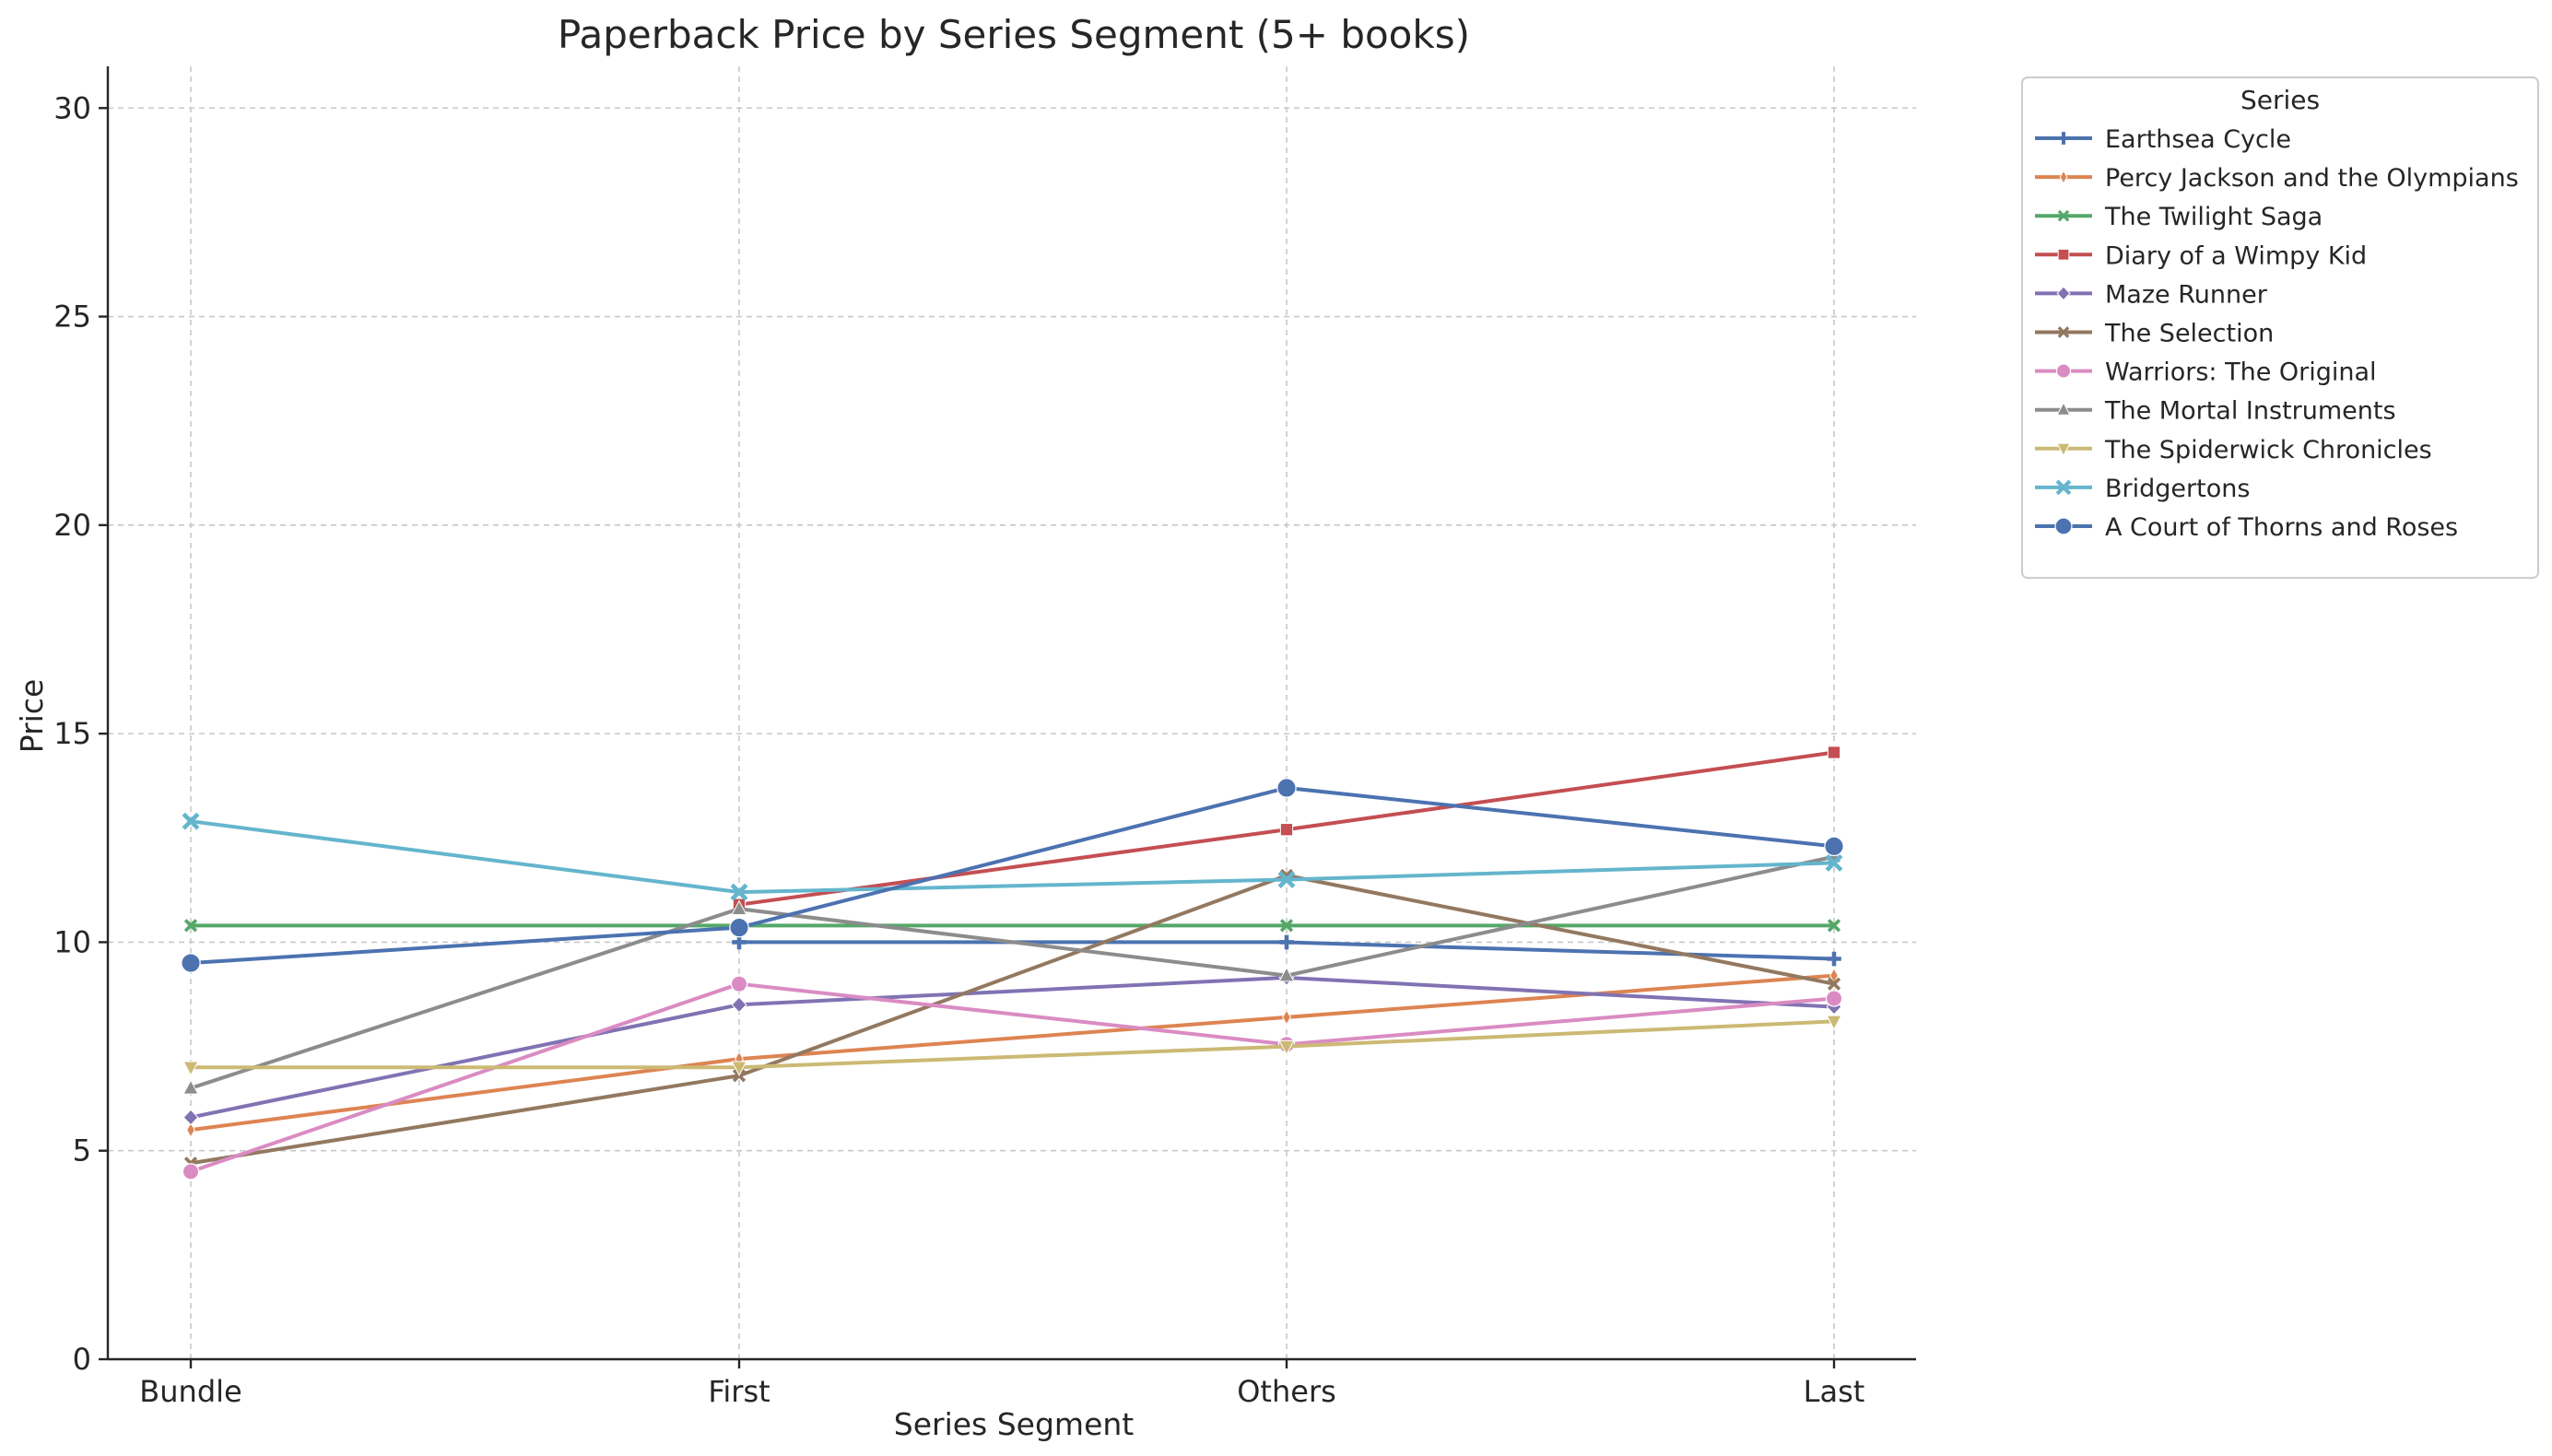  What do you see at coordinates (72, 107) in the screenshot?
I see `y-tick-label: 30` at bounding box center [72, 107].